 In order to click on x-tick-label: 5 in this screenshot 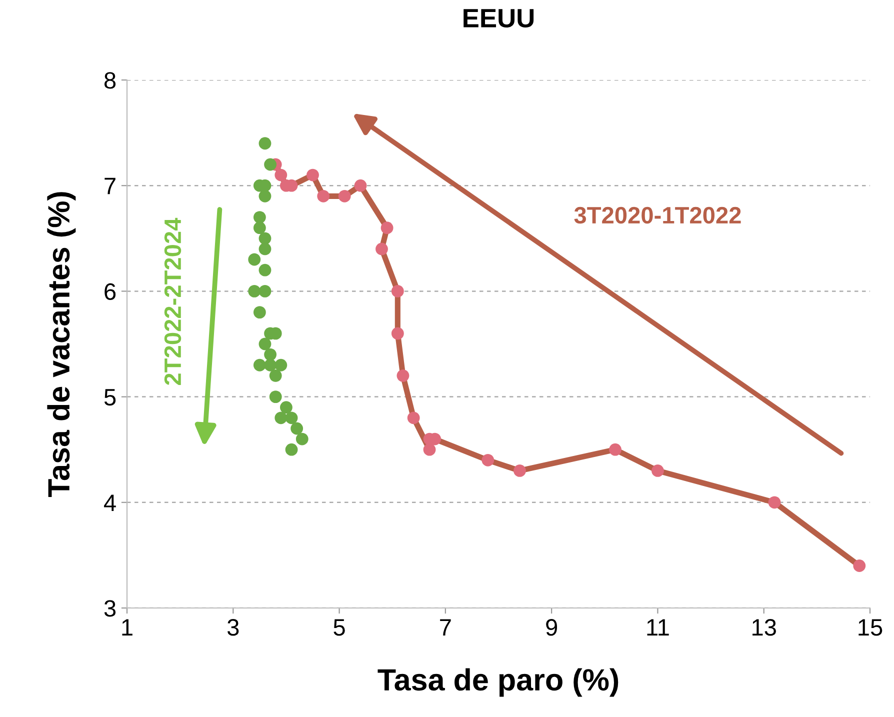, I will do `click(339, 627)`.